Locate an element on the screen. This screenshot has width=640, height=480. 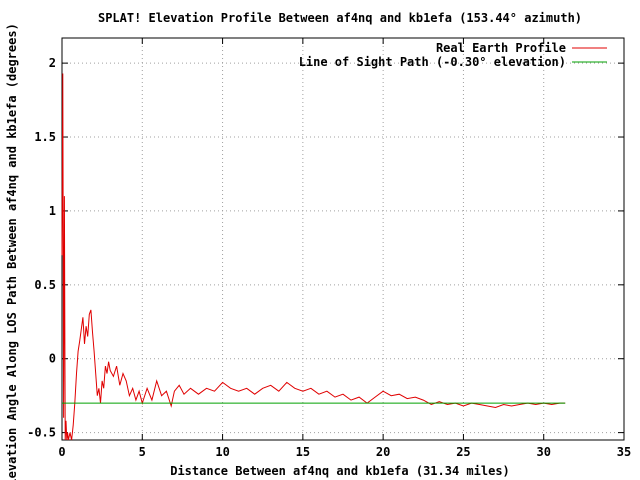
legend-label-line-of-sight: Line of Sight Path (-0.30° elevation) is located at coordinates (432, 62).